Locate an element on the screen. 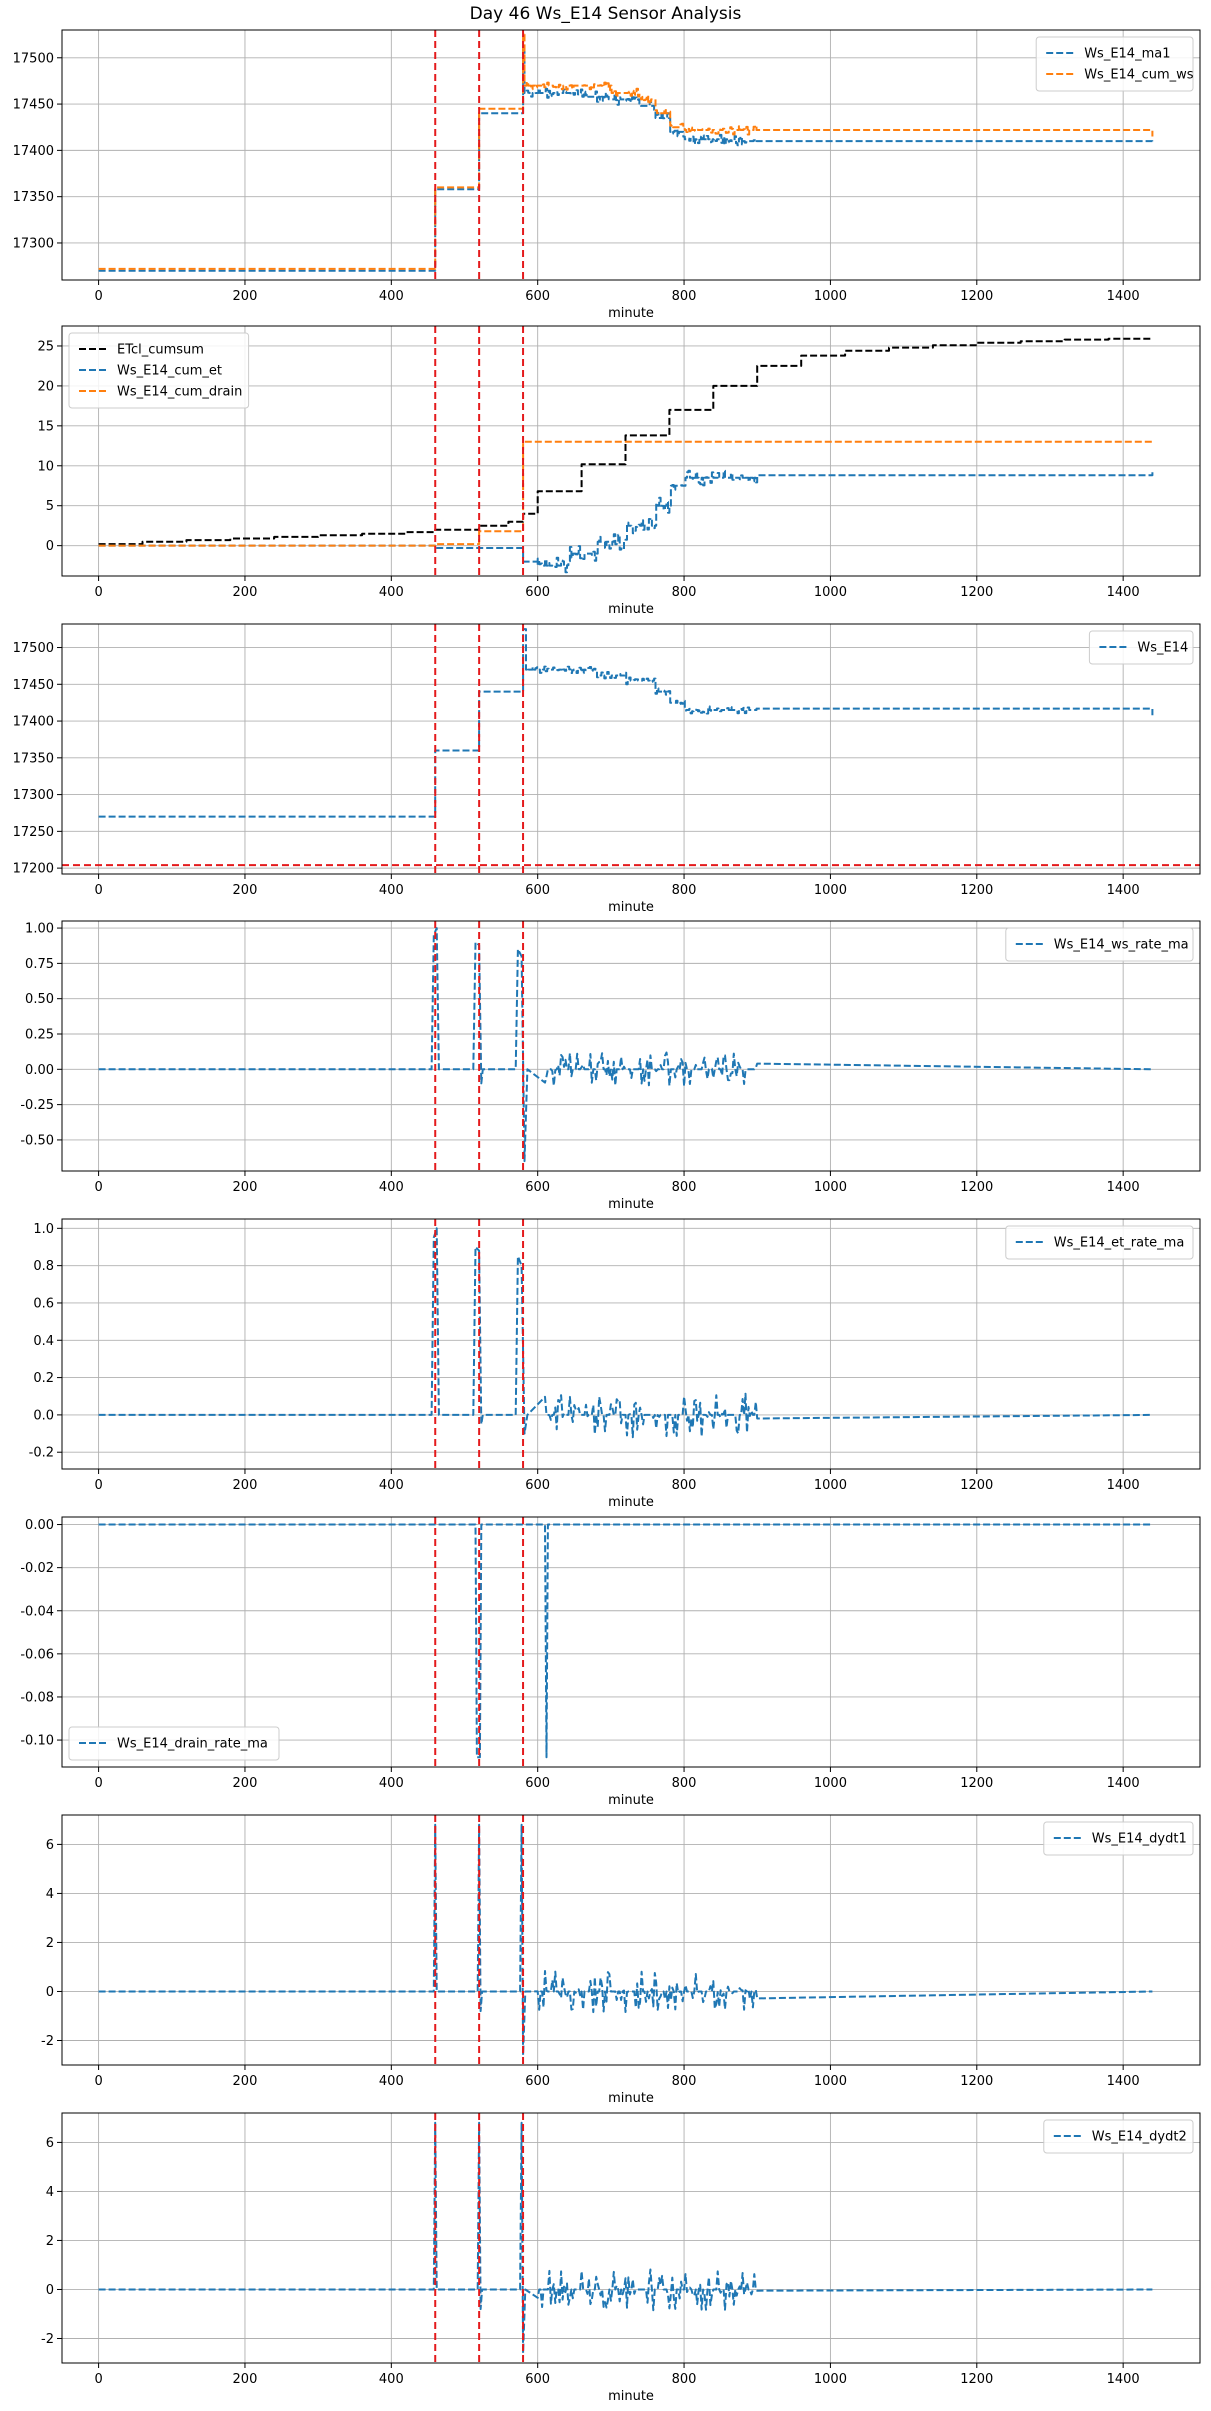  y-tick-label: -0.2 is located at coordinates (41, 1453).